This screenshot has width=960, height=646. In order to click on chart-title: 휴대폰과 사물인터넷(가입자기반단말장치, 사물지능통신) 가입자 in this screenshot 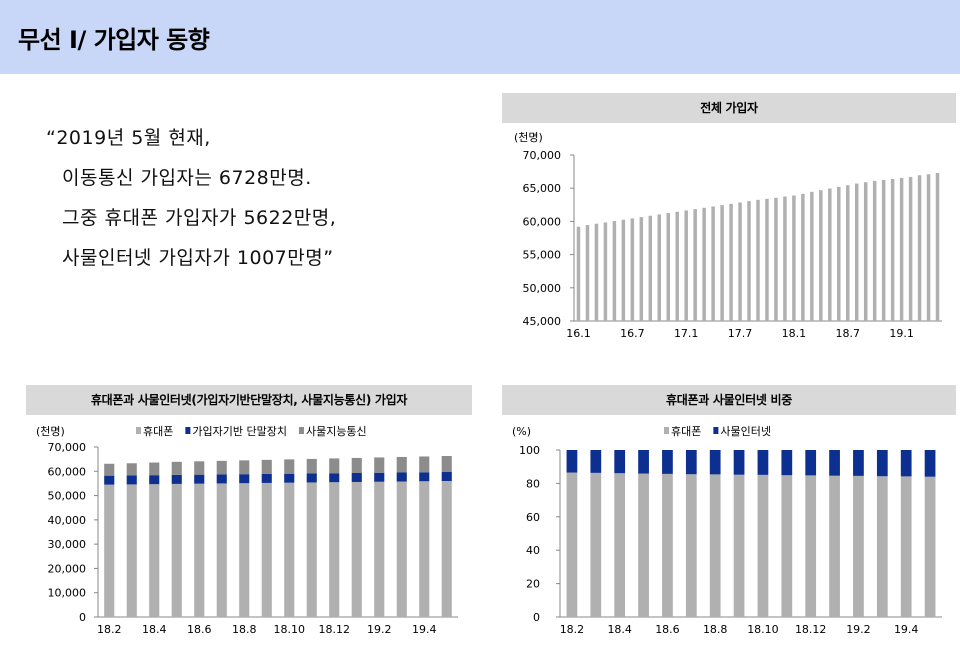, I will do `click(249, 400)`.